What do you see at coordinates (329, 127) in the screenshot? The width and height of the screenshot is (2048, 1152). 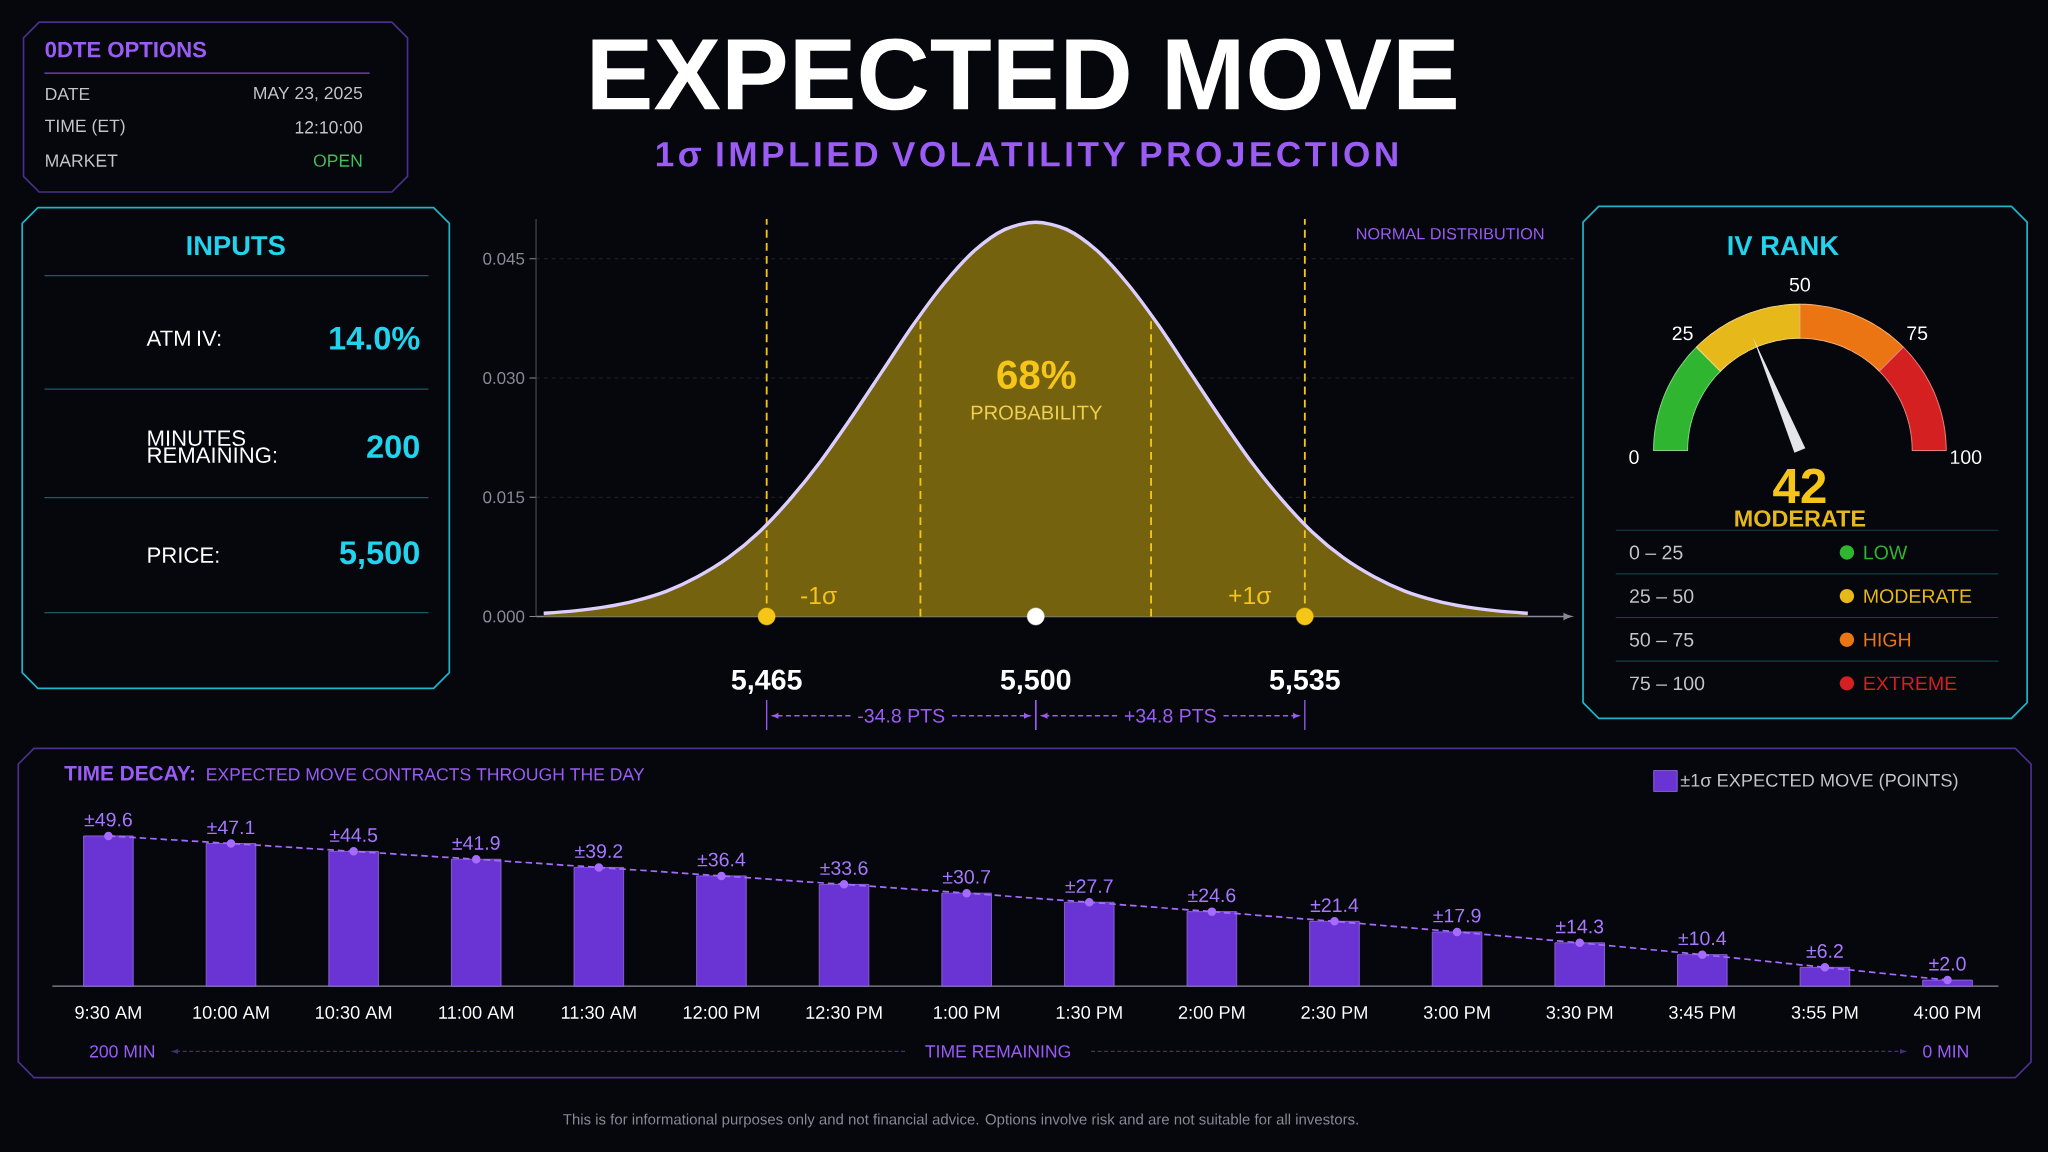 I see `text: 12:10:00` at bounding box center [329, 127].